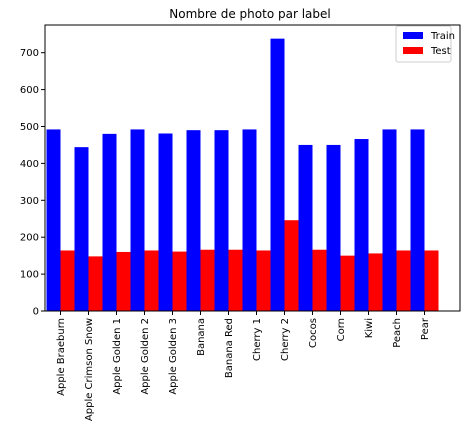 The width and height of the screenshot is (472, 427). What do you see at coordinates (32, 183) in the screenshot?
I see `y-axis: 0 100 200 300 400 500 600 700` at bounding box center [32, 183].